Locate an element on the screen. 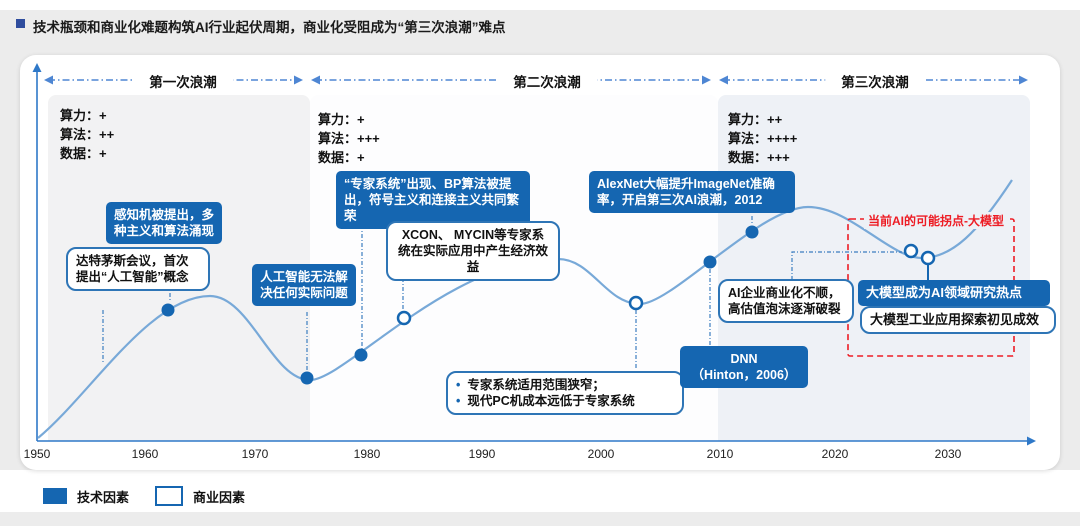 Image resolution: width=1080 pixels, height=526 pixels. axis-year: 2010 is located at coordinates (720, 454).